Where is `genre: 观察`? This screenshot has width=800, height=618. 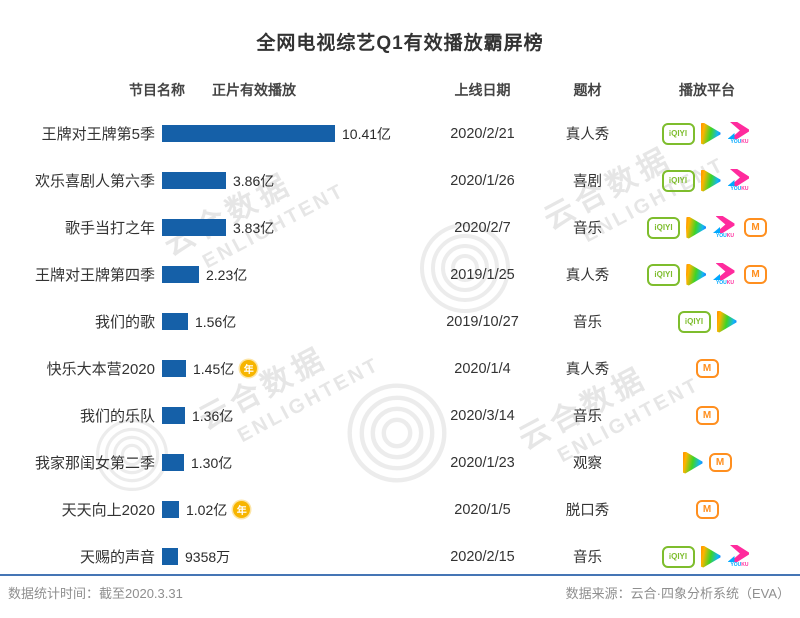 genre: 观察 is located at coordinates (587, 464).